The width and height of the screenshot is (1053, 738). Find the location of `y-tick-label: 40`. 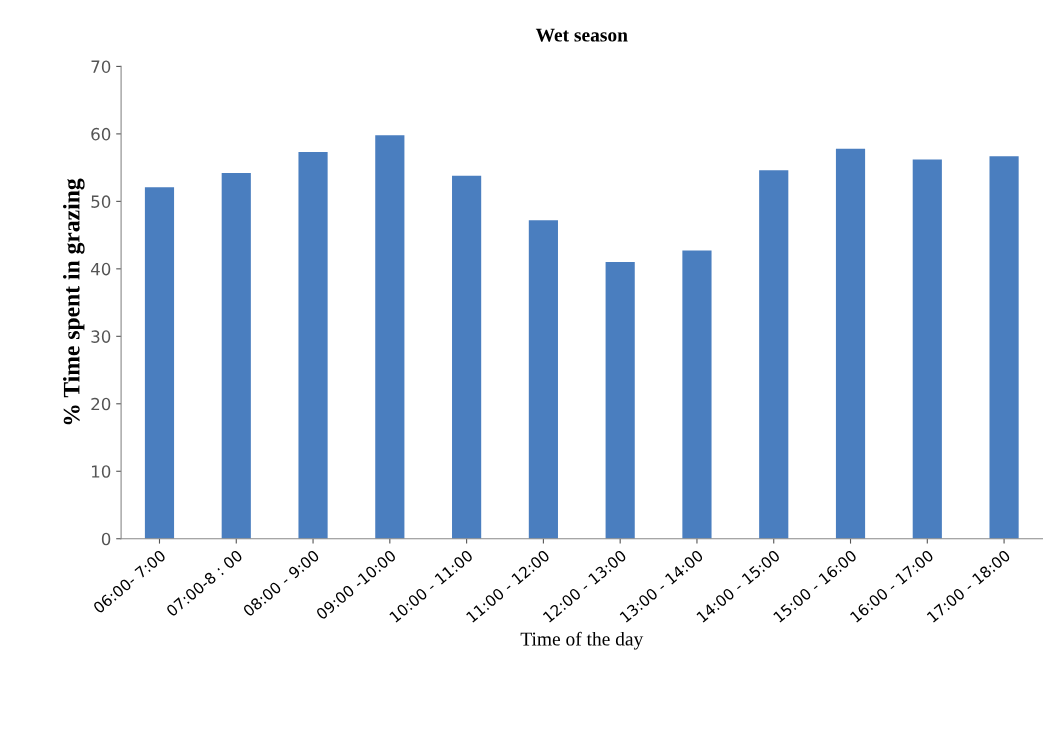

y-tick-label: 40 is located at coordinates (100, 269).